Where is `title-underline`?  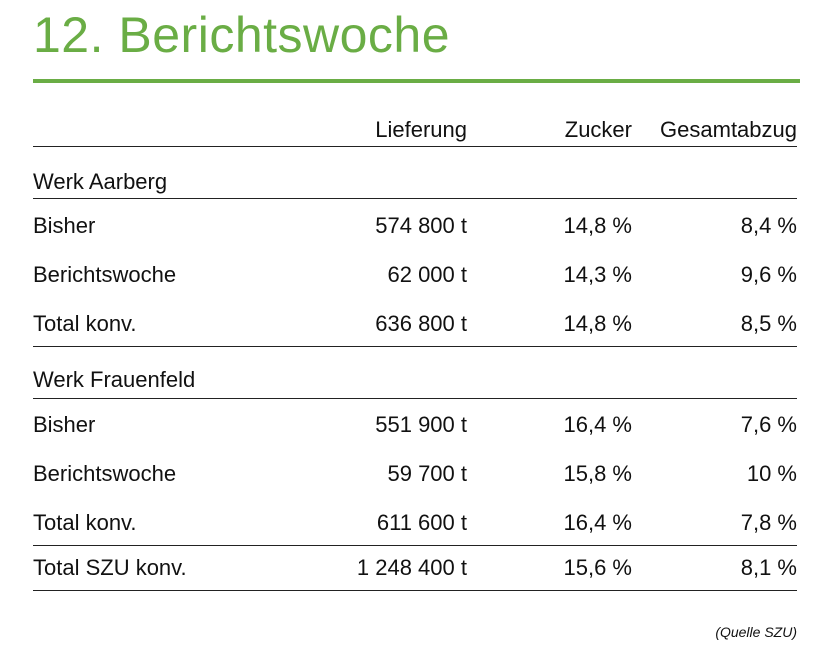 title-underline is located at coordinates (416, 81).